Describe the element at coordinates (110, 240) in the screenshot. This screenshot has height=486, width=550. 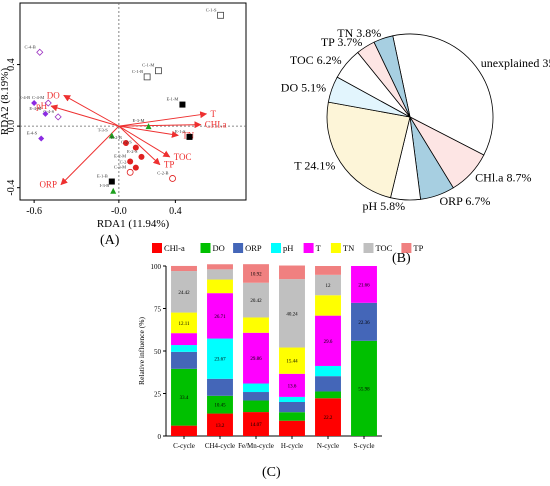
I see `panel-label-a: (A)` at that location.